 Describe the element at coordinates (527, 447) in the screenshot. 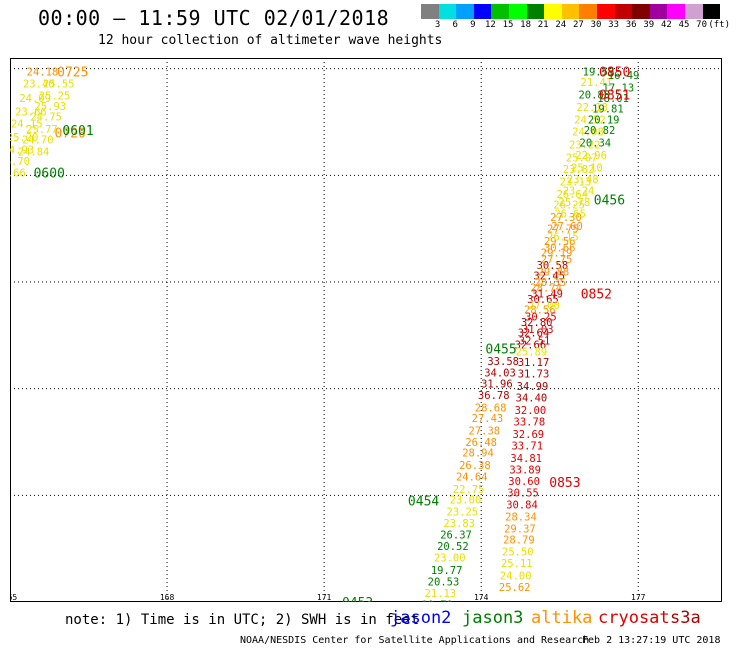

I see `wave-height-point: 33.71` at that location.